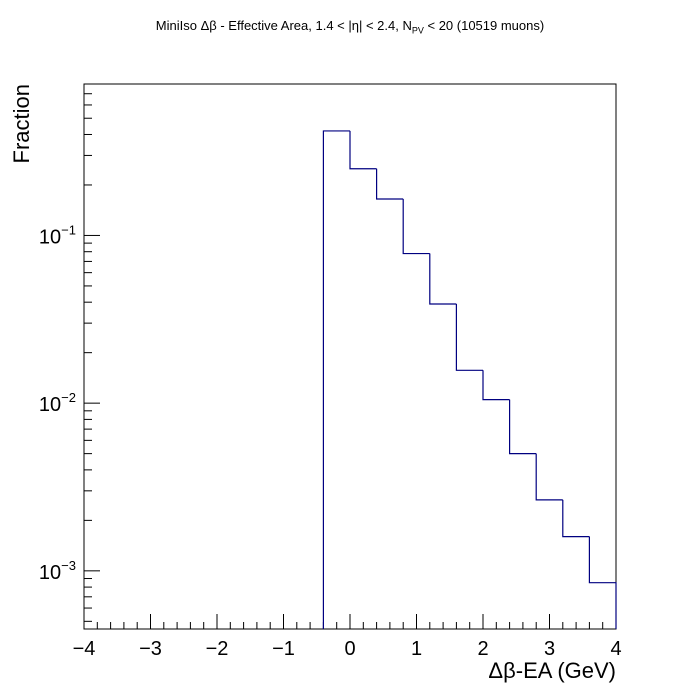 The image size is (700, 700). What do you see at coordinates (349, 649) in the screenshot?
I see `x-tick-label: 0` at bounding box center [349, 649].